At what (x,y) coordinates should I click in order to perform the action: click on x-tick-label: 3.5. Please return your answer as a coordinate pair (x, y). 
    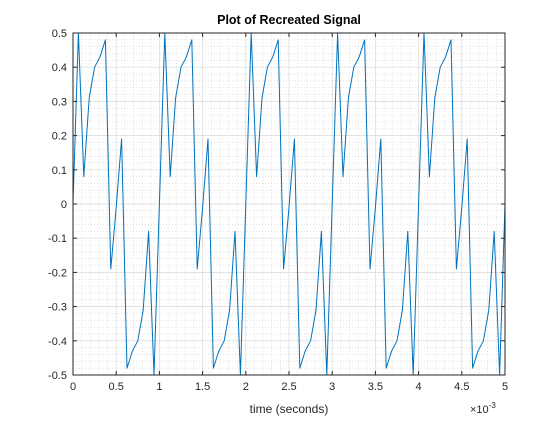
    Looking at the image, I should click on (375, 387).